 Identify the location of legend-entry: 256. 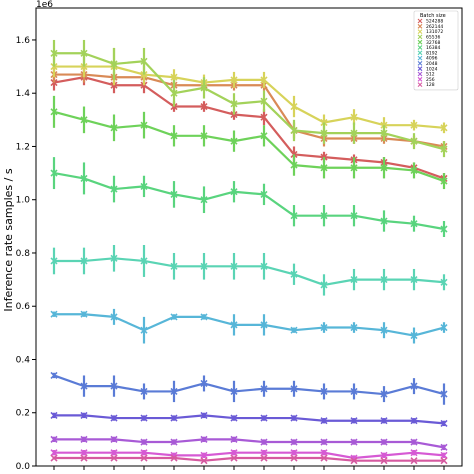
(426, 80).